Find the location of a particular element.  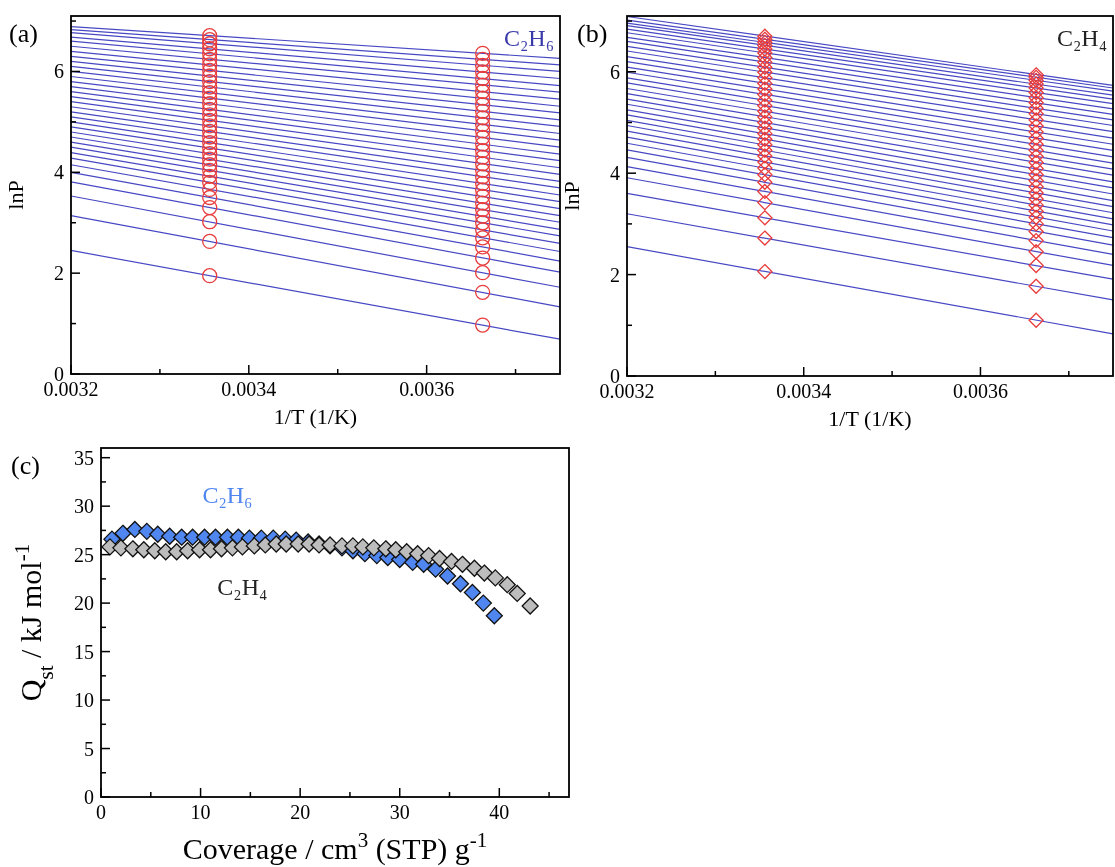

y-tick-label: 35 is located at coordinates (84, 457).